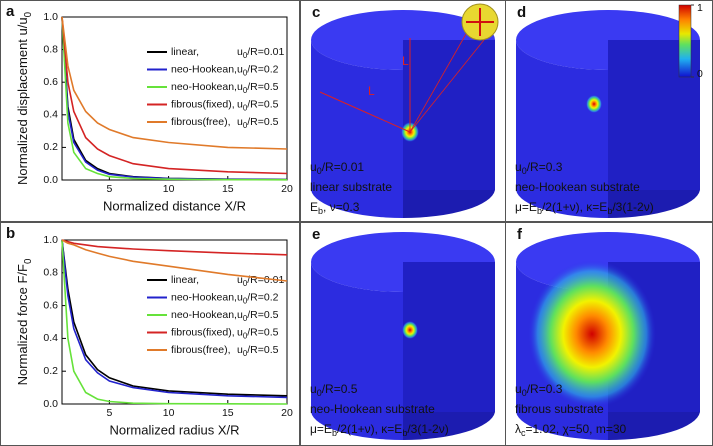 The width and height of the screenshot is (713, 446). What do you see at coordinates (545, 389) in the screenshot?
I see `text-run: /R=0.3` at bounding box center [545, 389].